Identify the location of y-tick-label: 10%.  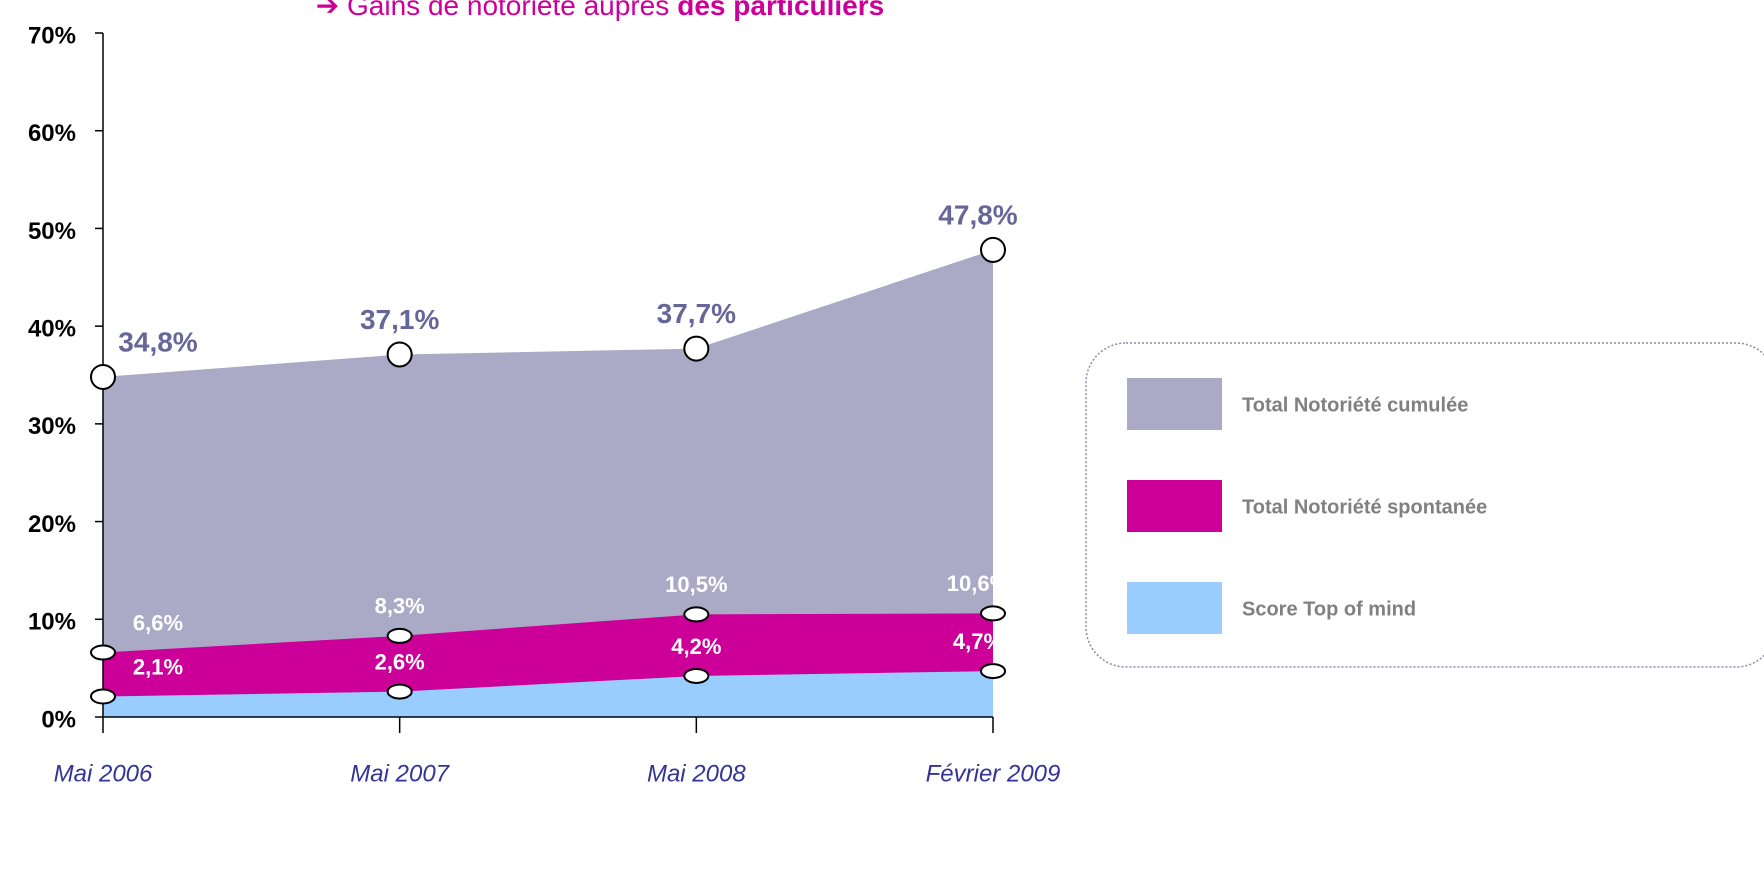
(52, 622).